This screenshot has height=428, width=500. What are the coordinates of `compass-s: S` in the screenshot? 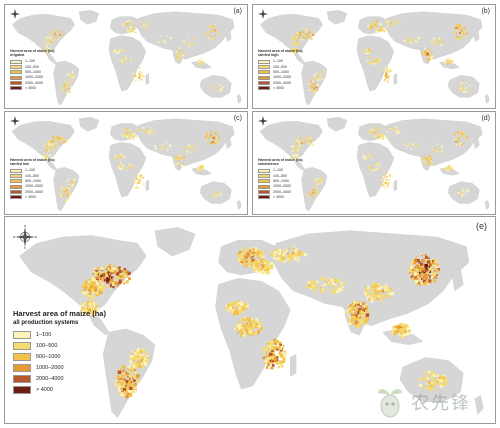 It's located at (25, 247).